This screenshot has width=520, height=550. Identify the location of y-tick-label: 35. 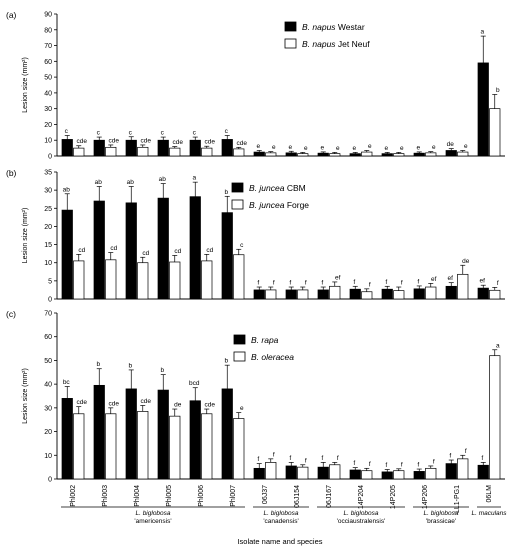
(48, 173).